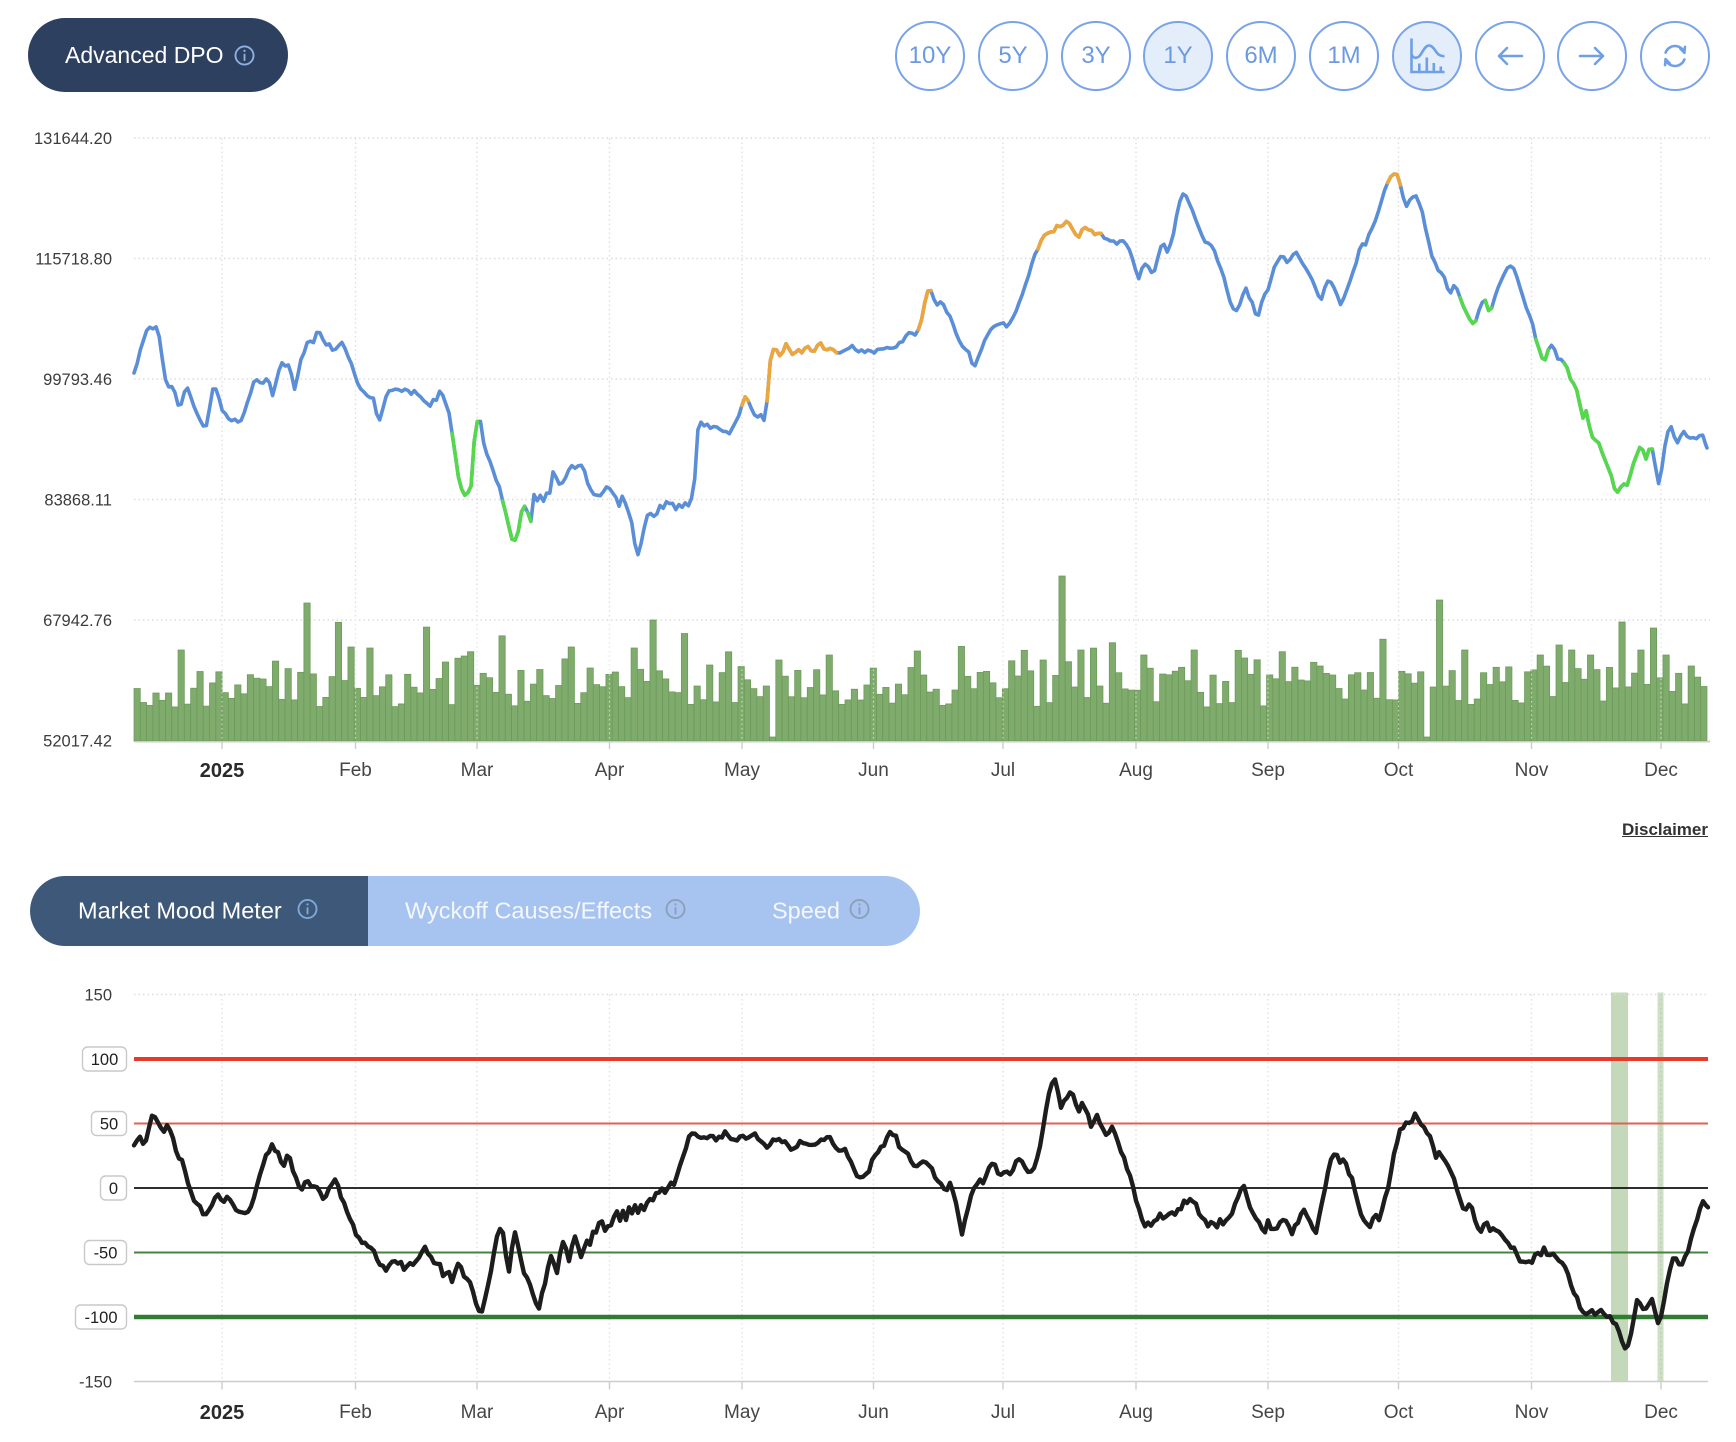  I want to click on svg-text: 99793.46, so click(77, 380).